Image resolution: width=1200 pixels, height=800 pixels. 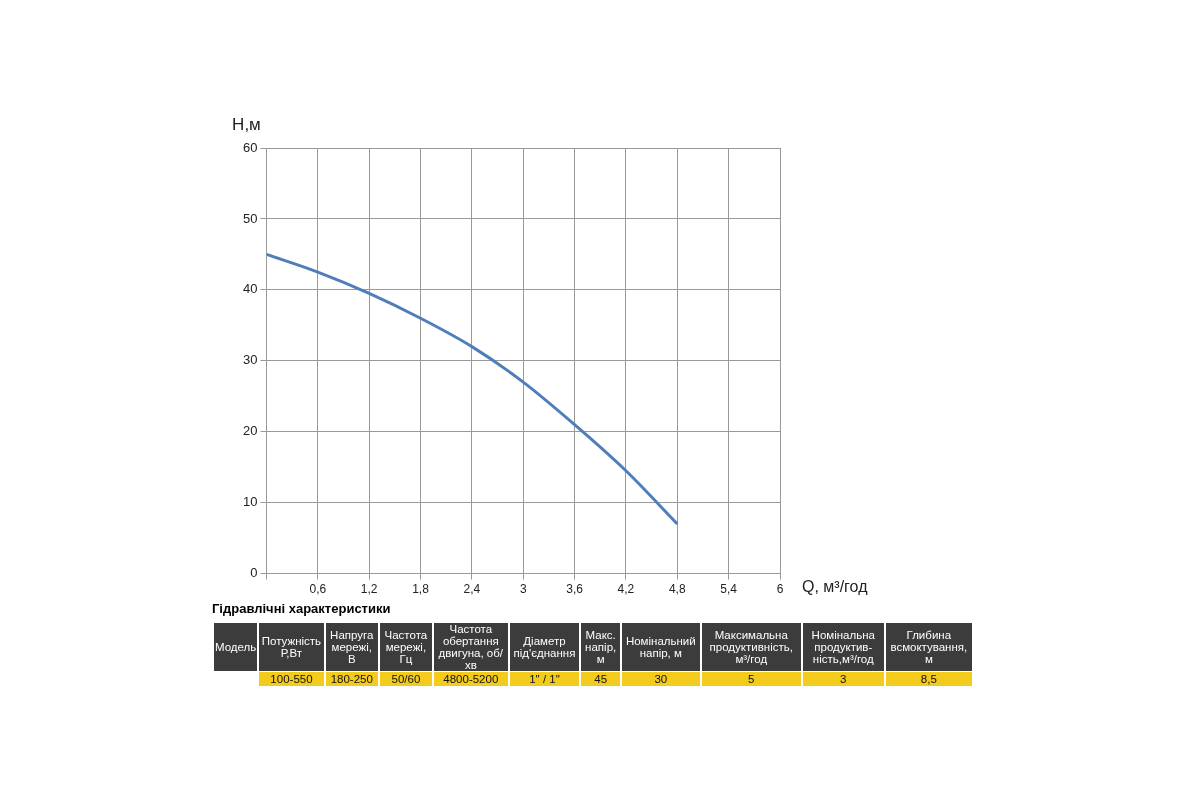 What do you see at coordinates (729, 589) in the screenshot?
I see `x-tick-label: 5,4` at bounding box center [729, 589].